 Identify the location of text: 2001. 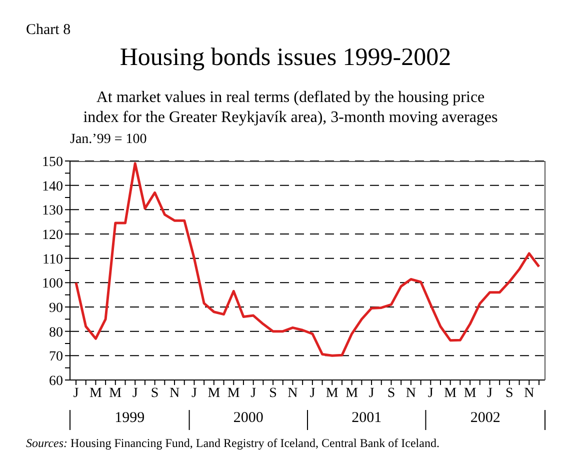
(366, 418).